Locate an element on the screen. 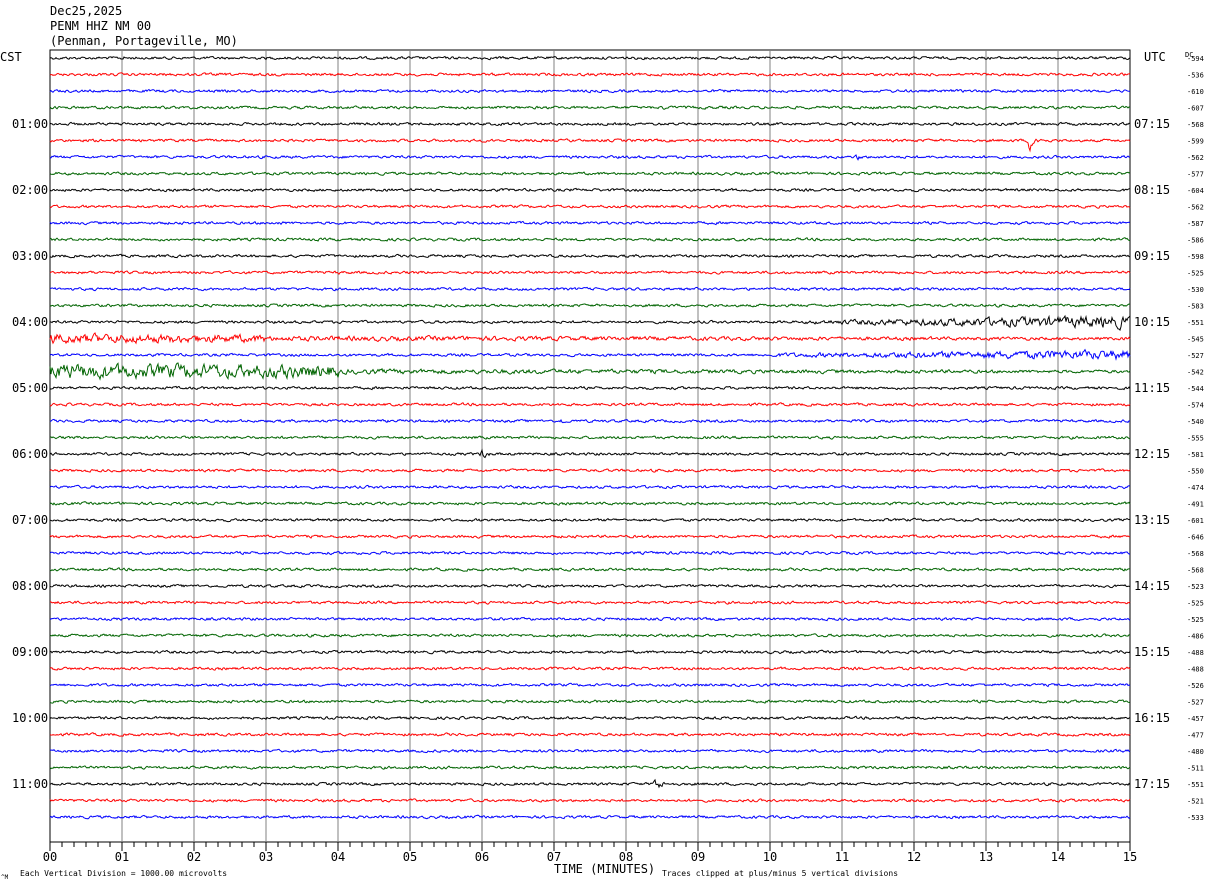 This screenshot has width=1210, height=886. utc-hour-label: 07:15 is located at coordinates (1152, 124).